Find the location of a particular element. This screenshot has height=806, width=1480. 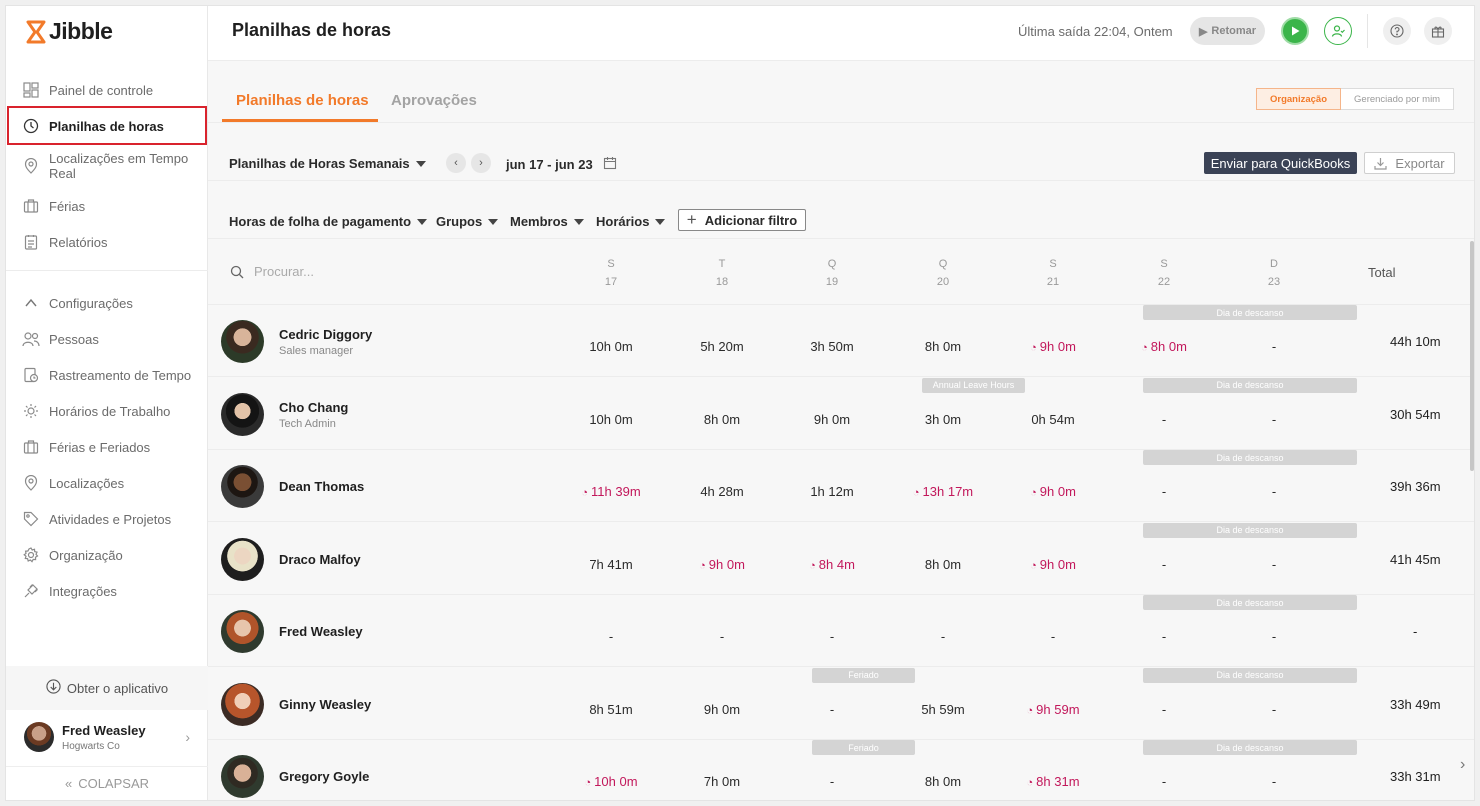

jibble-logo: Jibble is located at coordinates (69, 31).